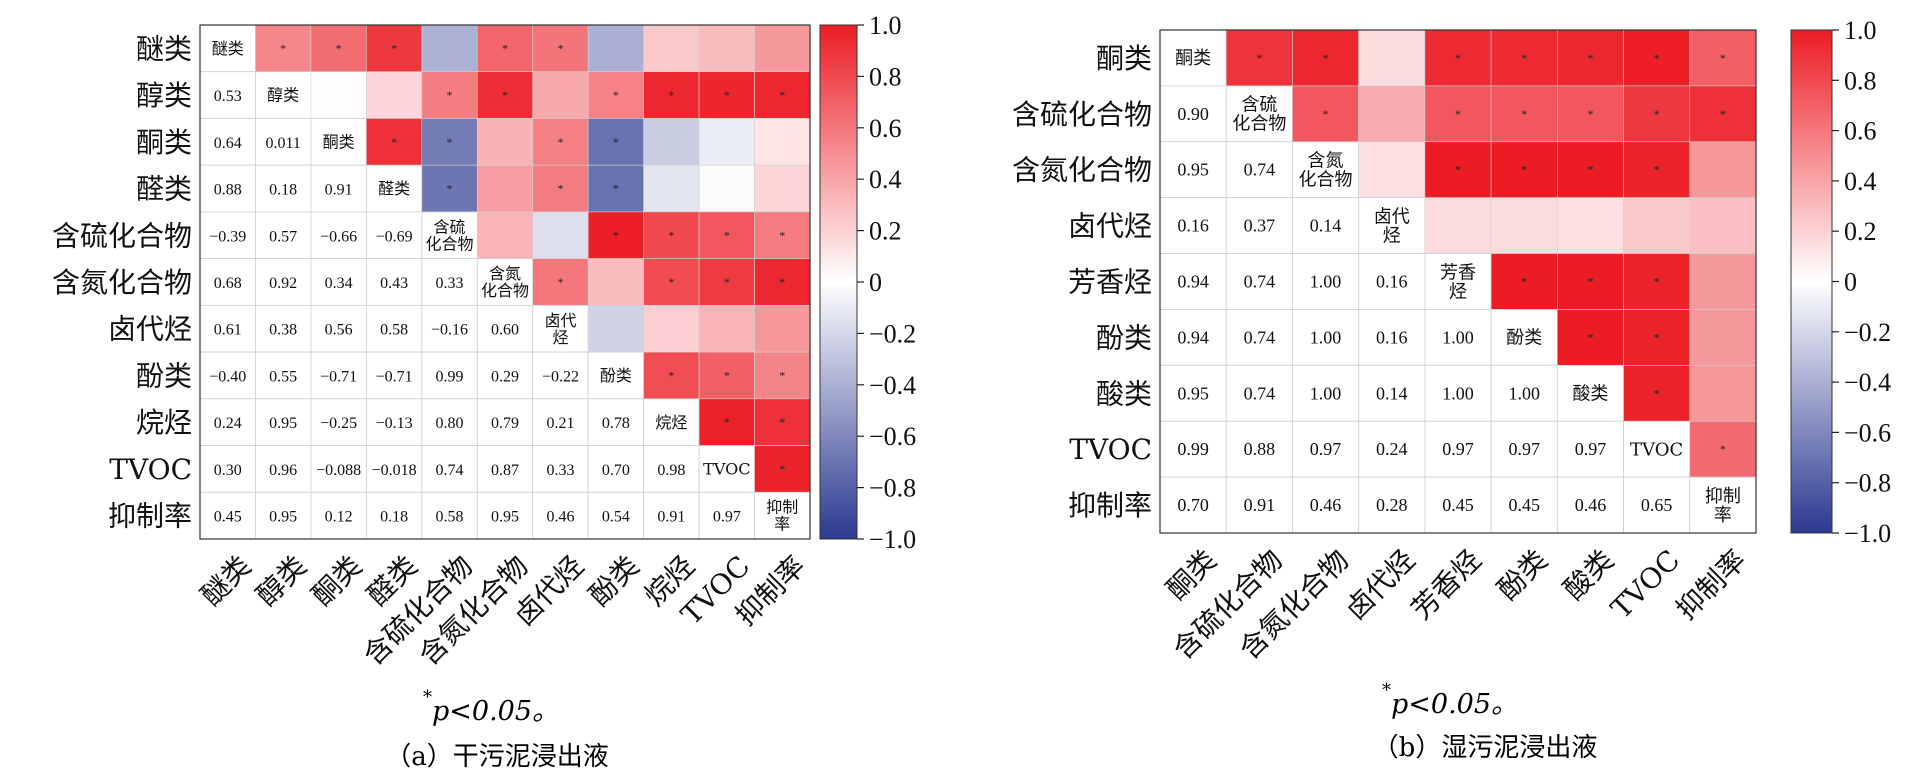 This screenshot has height=779, width=1914. Describe the element at coordinates (1259, 105) in the screenshot. I see `diagonal-label: 含硫` at that location.